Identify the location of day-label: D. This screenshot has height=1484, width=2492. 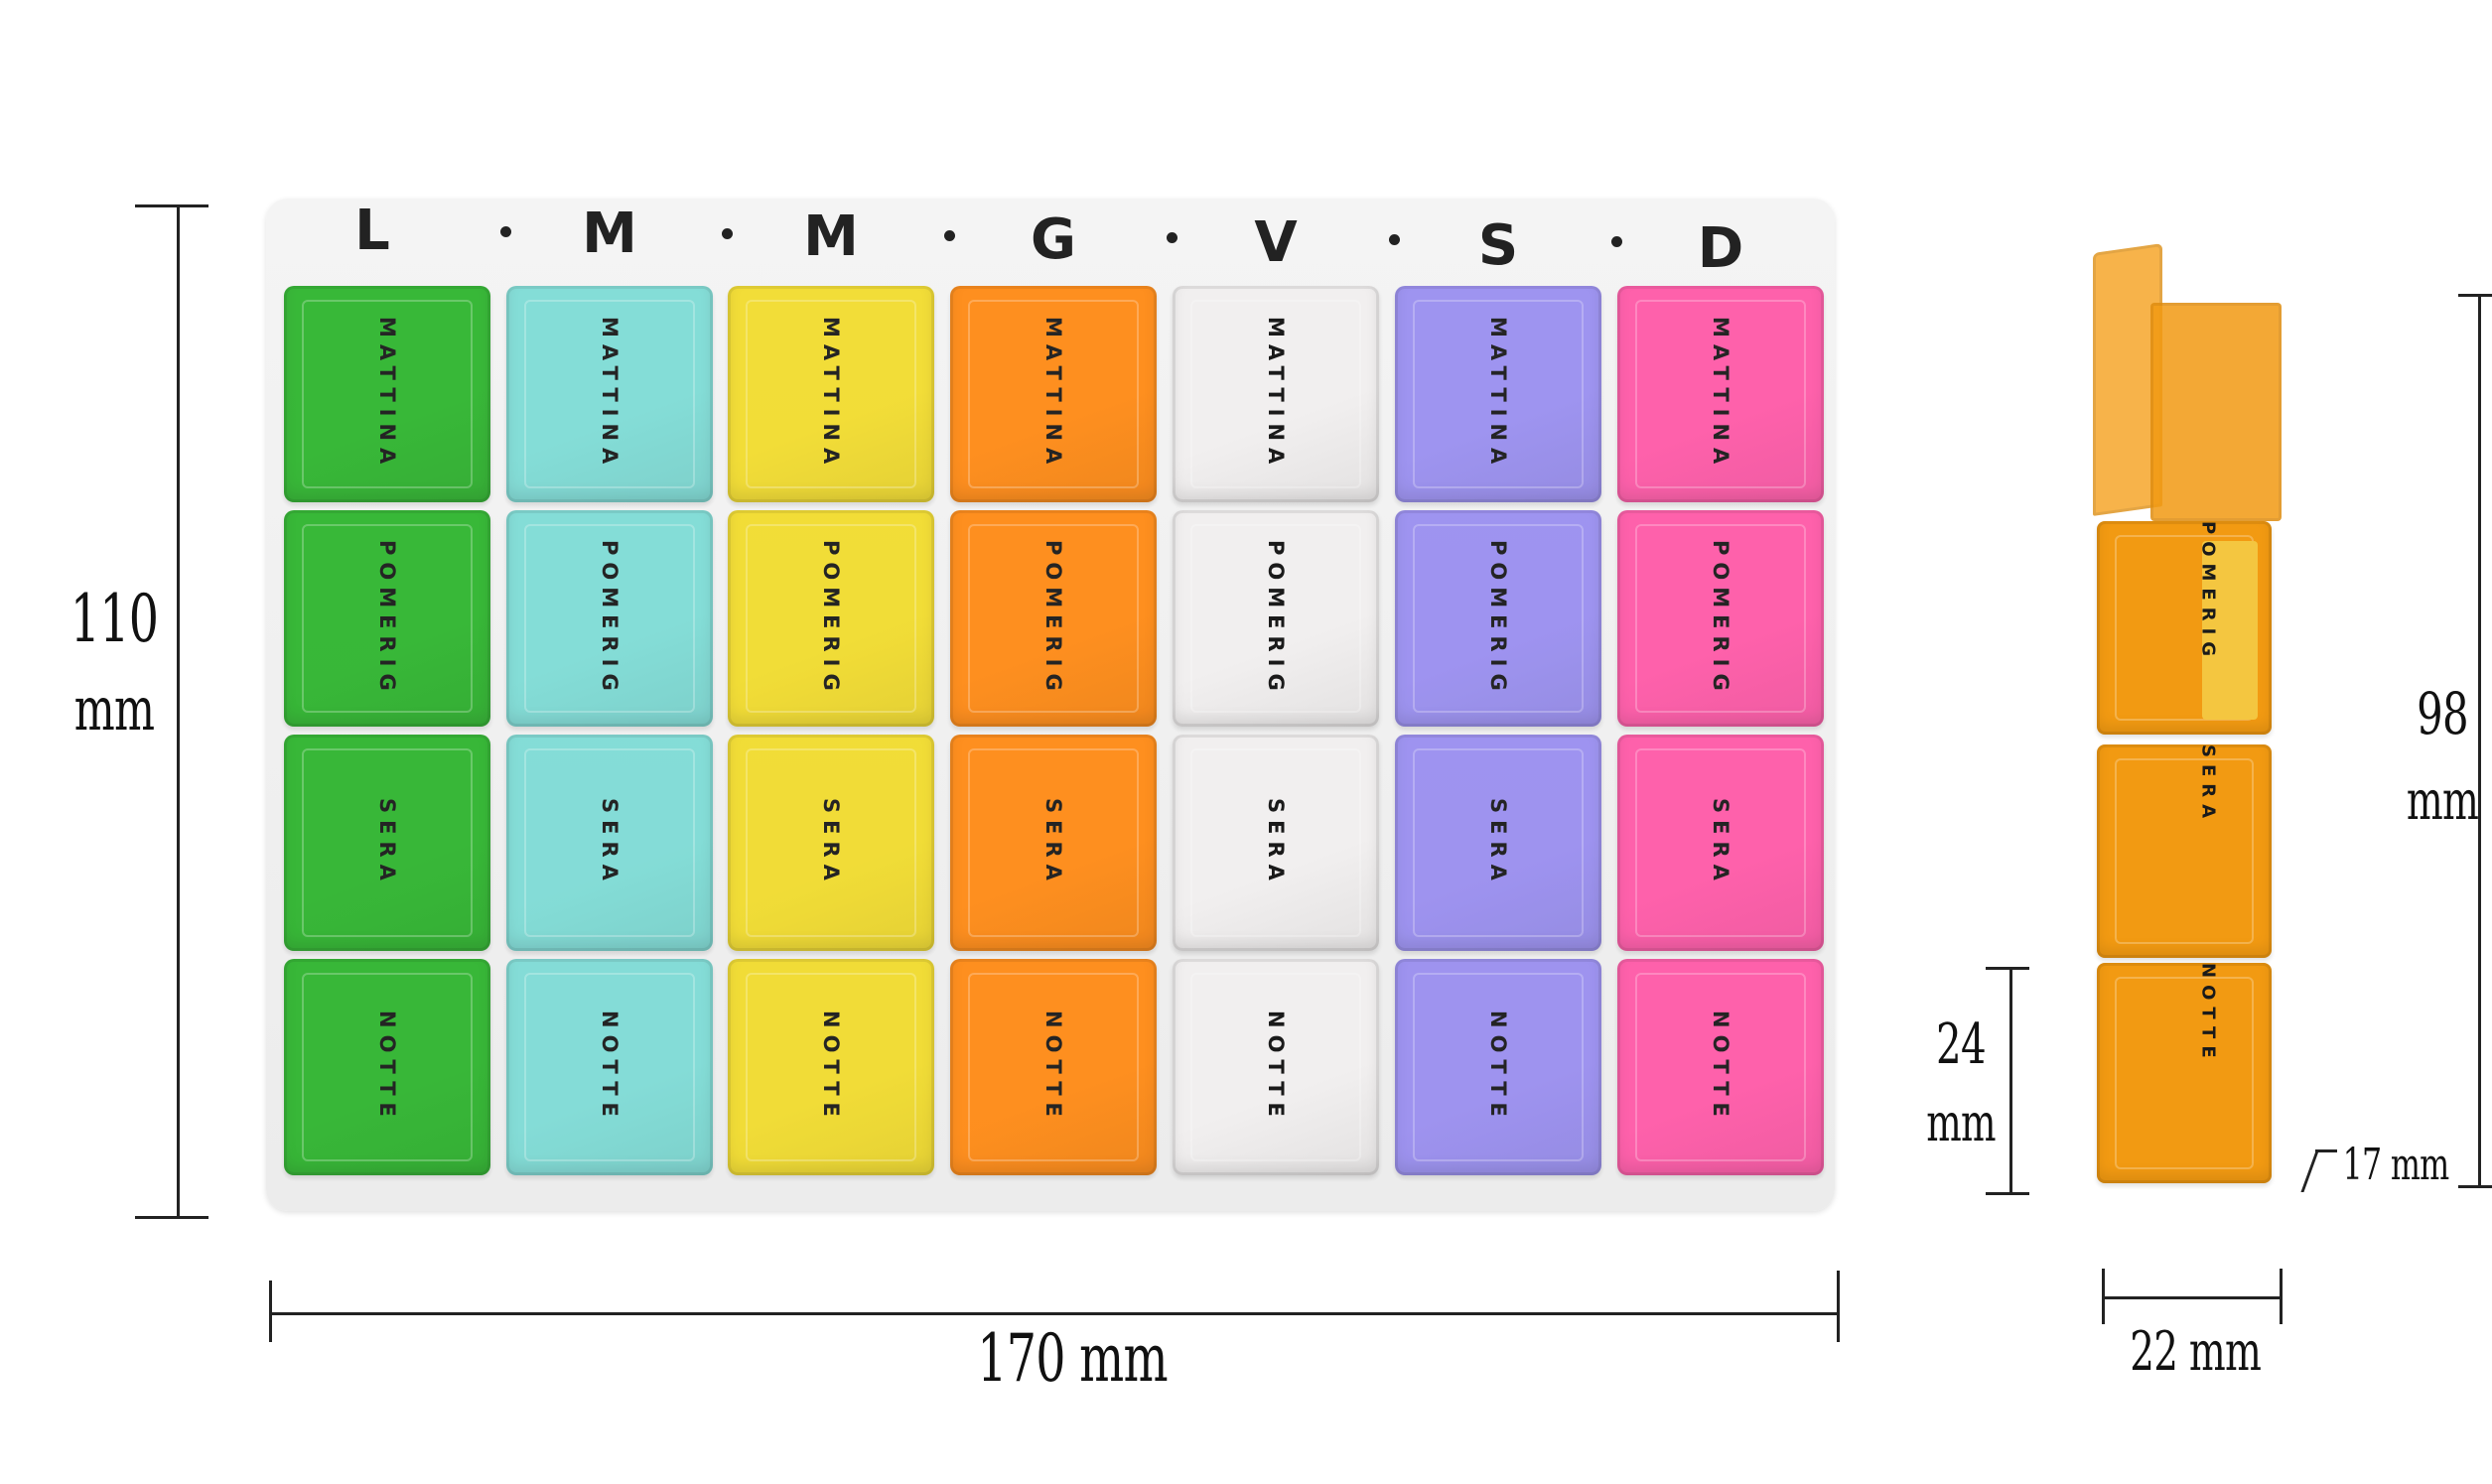
(1720, 248).